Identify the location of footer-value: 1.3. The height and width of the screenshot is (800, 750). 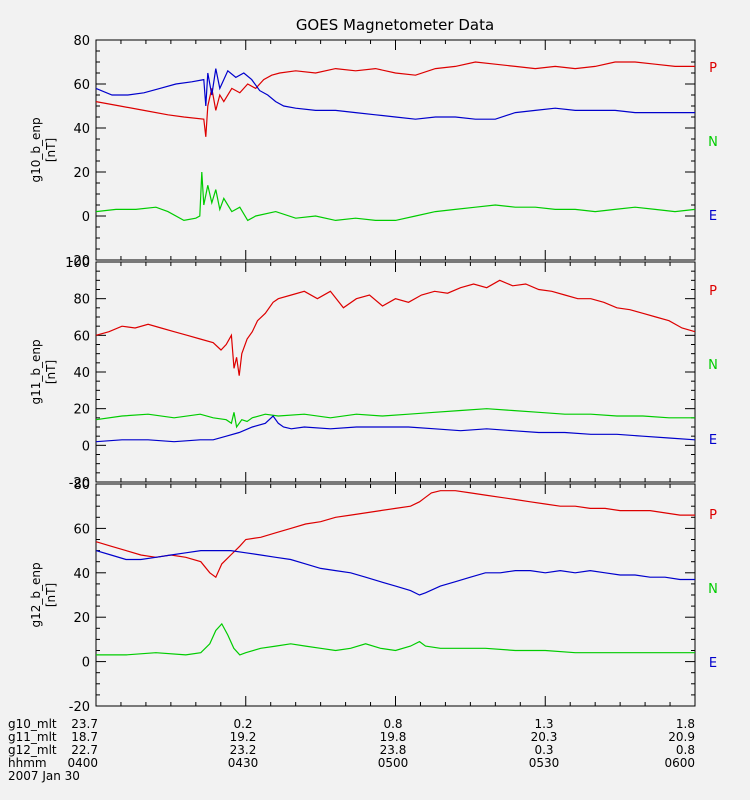
(543, 724).